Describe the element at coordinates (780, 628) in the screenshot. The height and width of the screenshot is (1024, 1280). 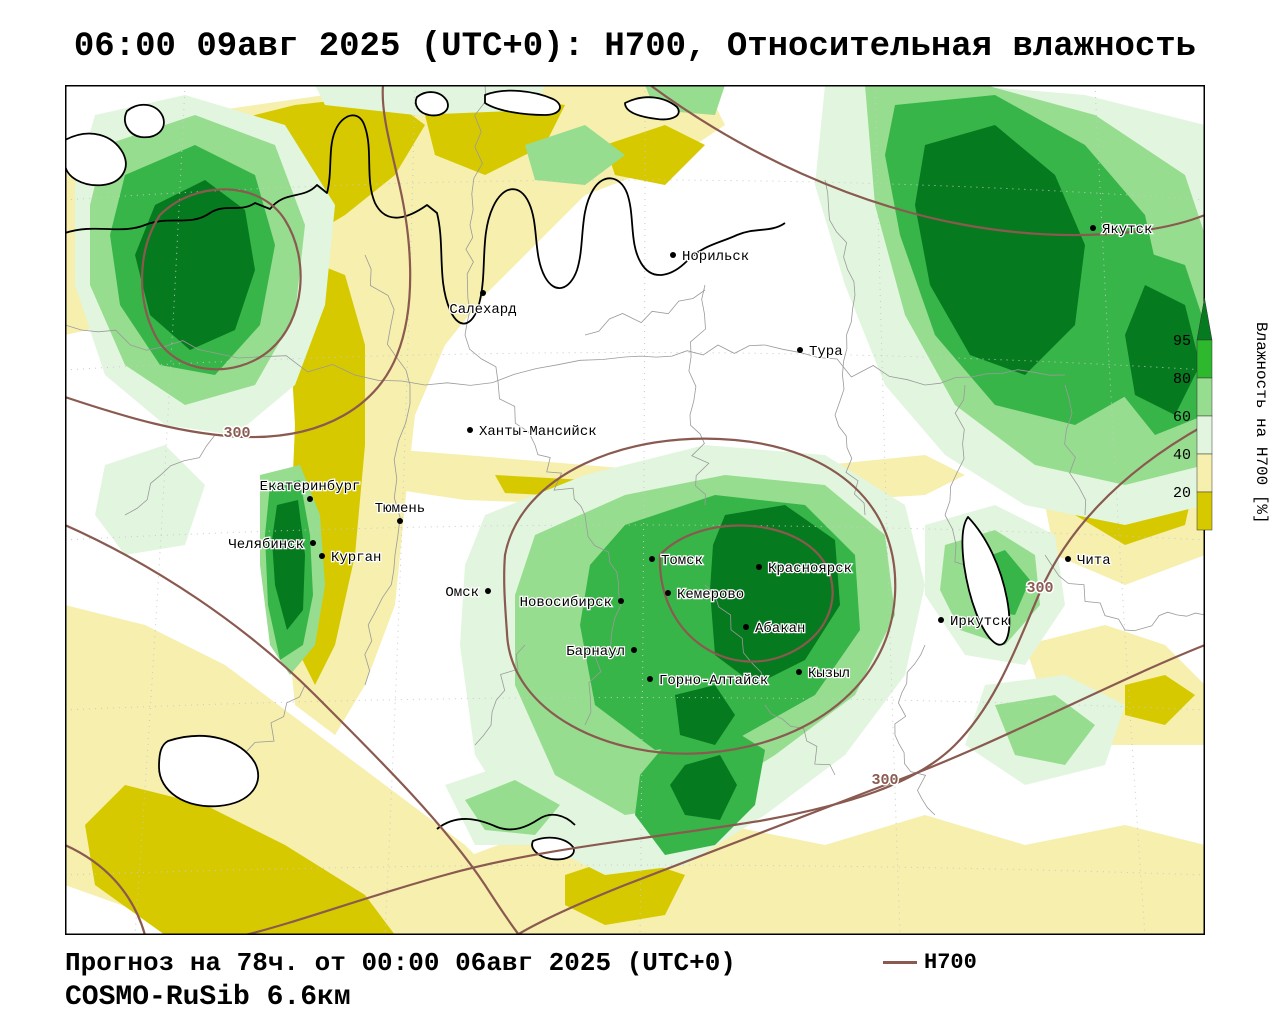
I see `city-label: Абакан` at that location.